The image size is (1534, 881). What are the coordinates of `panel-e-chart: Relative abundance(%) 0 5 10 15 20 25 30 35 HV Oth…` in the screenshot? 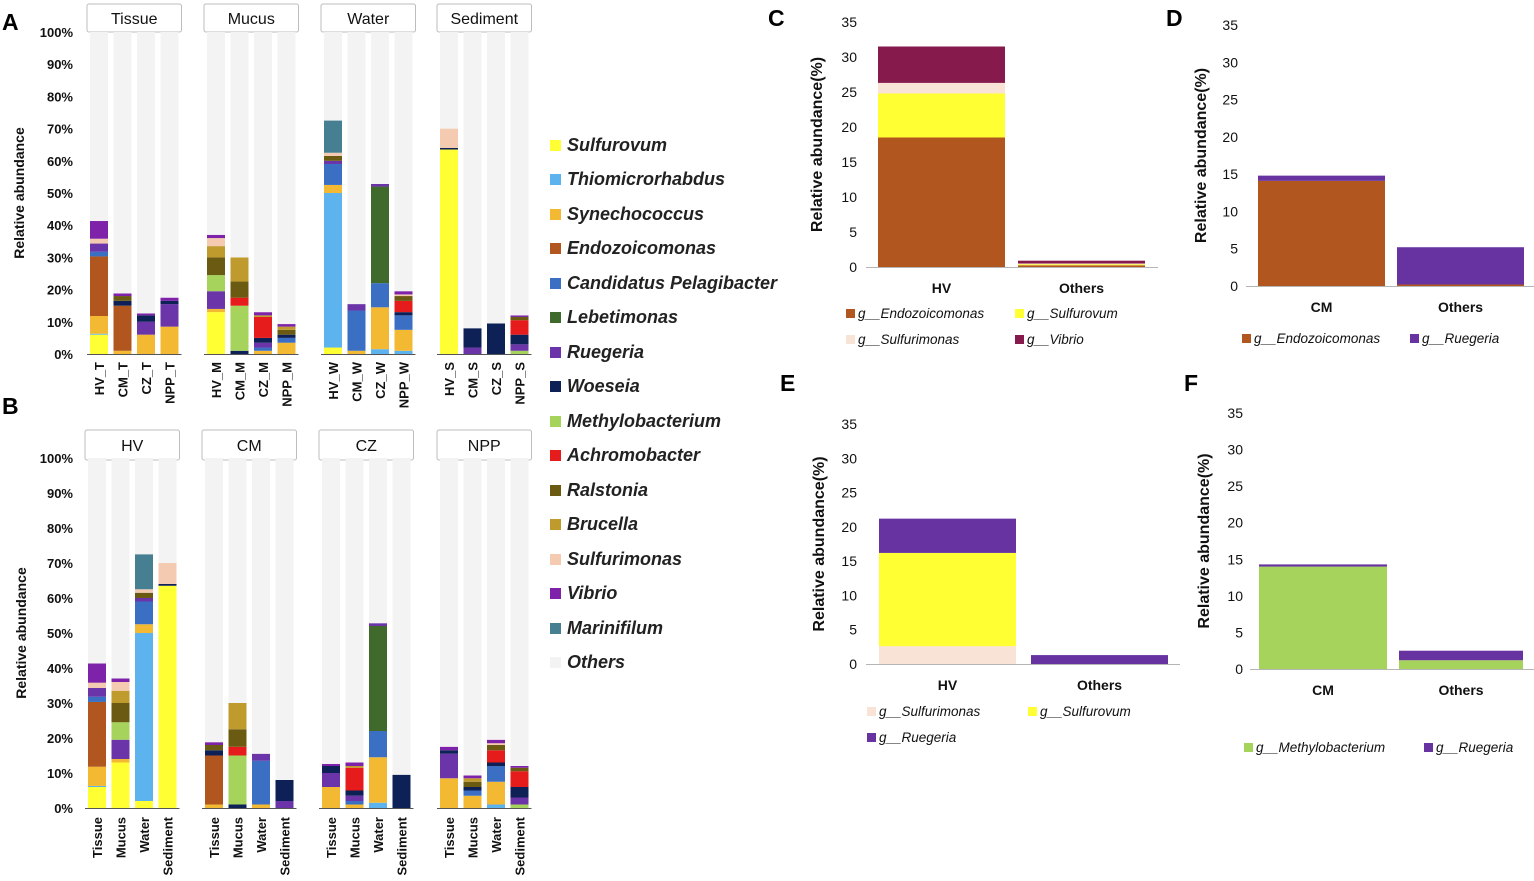 It's located at (995, 580).